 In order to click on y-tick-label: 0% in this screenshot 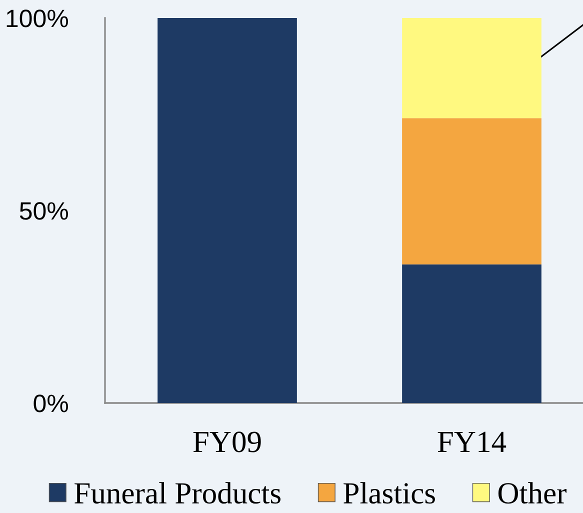, I will do `click(51, 403)`.